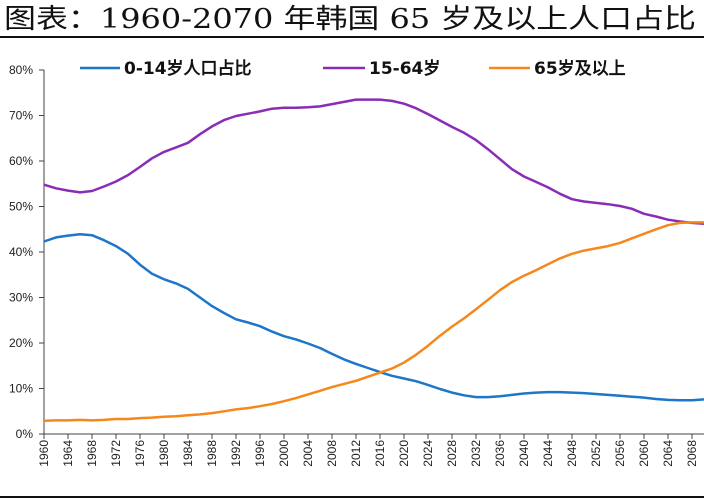 The height and width of the screenshot is (500, 704). Describe the element at coordinates (353, 68) in the screenshot. I see `legend: 0-14岁人口占比 15-64岁 65岁及以上` at that location.